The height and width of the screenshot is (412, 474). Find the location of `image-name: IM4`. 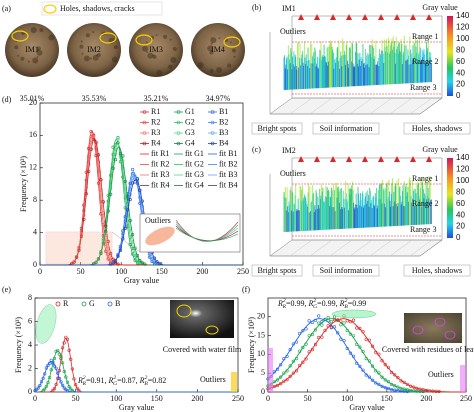

image-name: IM4 is located at coordinates (218, 49).